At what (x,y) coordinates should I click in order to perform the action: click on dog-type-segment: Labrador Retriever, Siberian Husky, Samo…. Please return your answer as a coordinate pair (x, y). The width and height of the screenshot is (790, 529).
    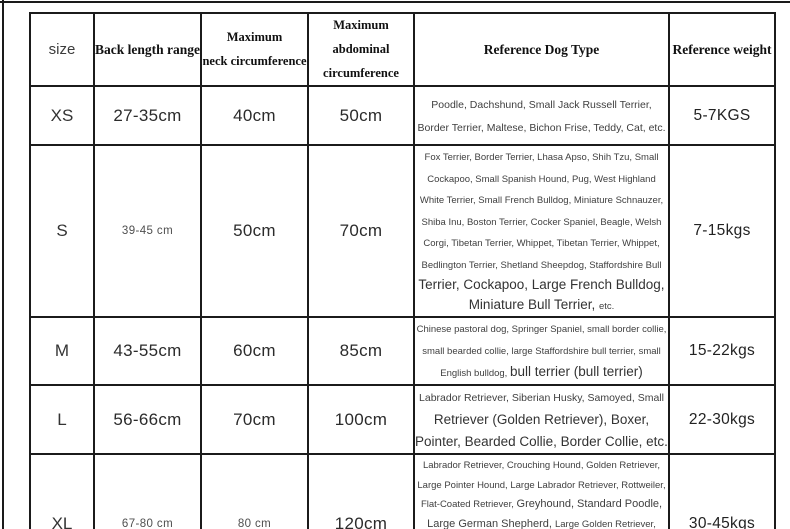
    Looking at the image, I should click on (541, 398).